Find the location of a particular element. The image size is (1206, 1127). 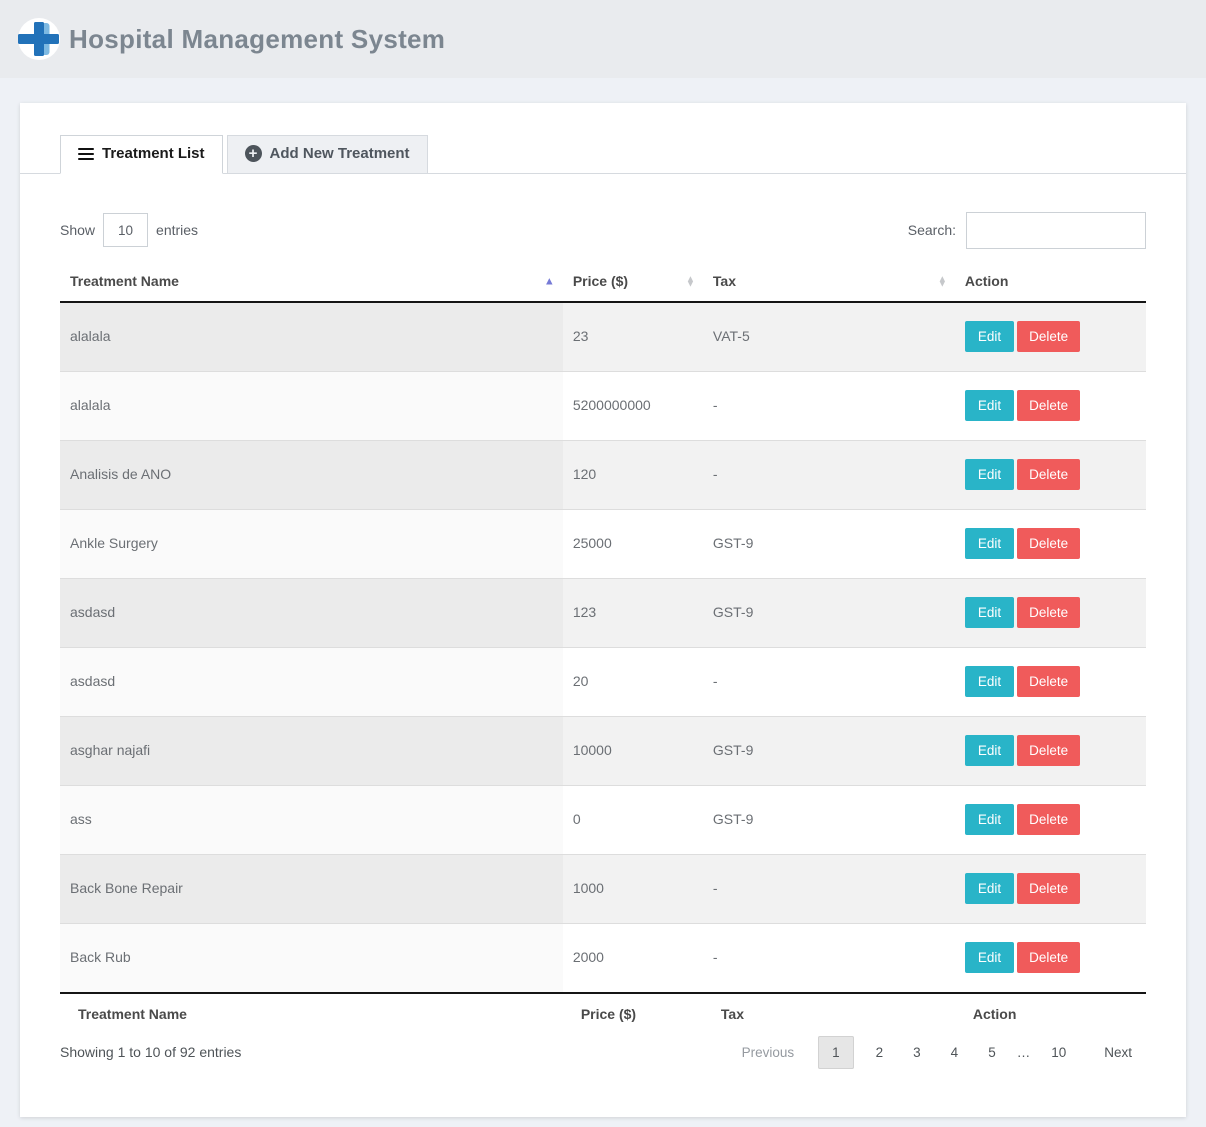

table-row: Analisis de ANO 120- Edit Delete is located at coordinates (603, 474).